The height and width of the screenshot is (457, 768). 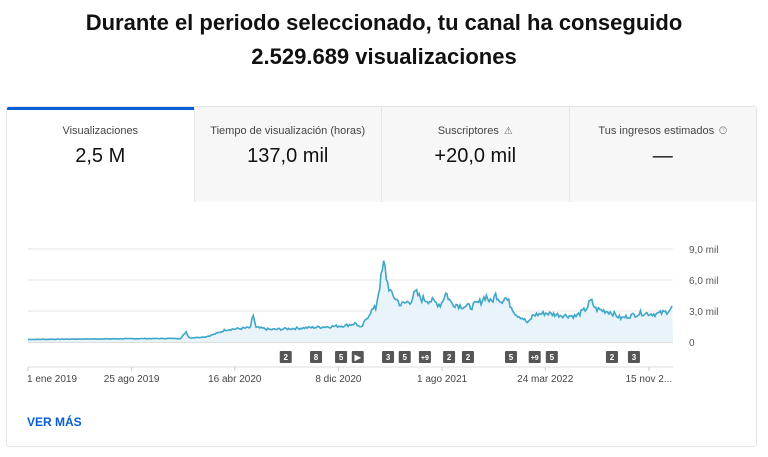 I want to click on see-more-link: VER MÁS, so click(x=54, y=422).